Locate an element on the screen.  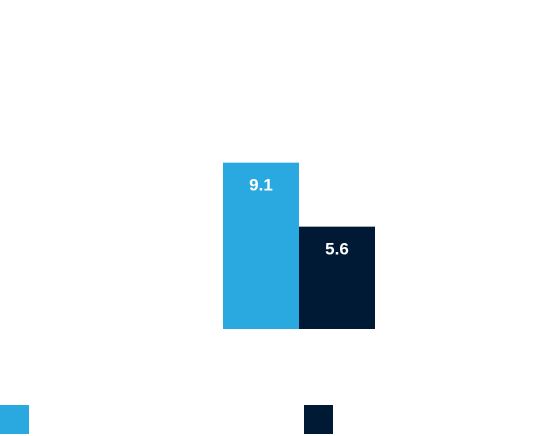
data-labels-layer: 9.1 5.6 is located at coordinates (299, 217).